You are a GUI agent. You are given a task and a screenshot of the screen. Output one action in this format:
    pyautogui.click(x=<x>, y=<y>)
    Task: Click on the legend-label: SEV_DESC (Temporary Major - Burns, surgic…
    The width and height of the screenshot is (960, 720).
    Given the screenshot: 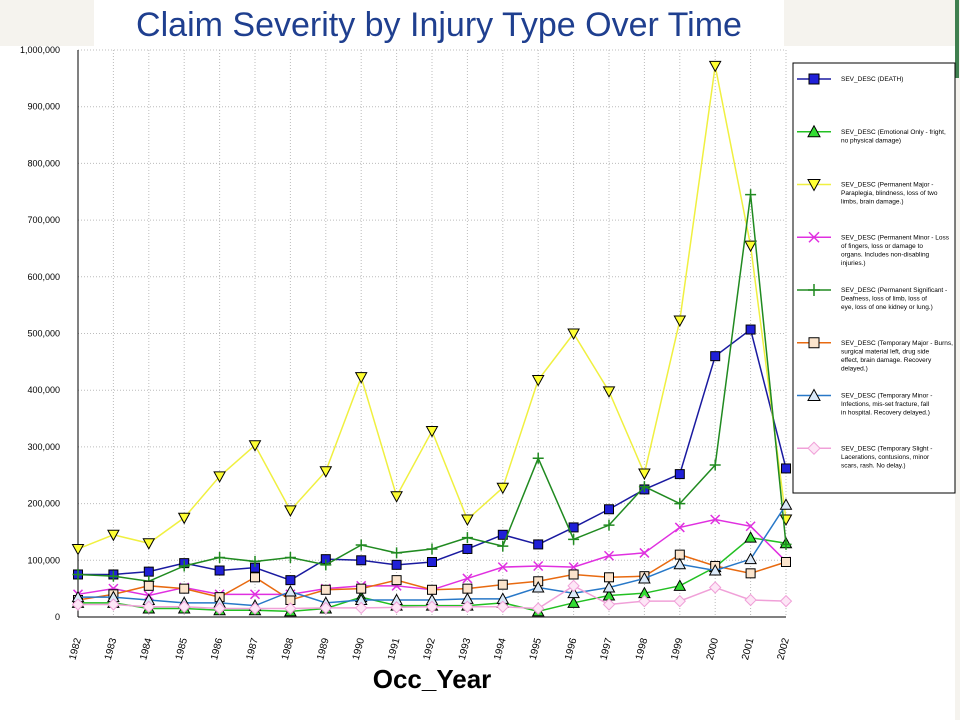 What is the action you would take?
    pyautogui.click(x=897, y=356)
    